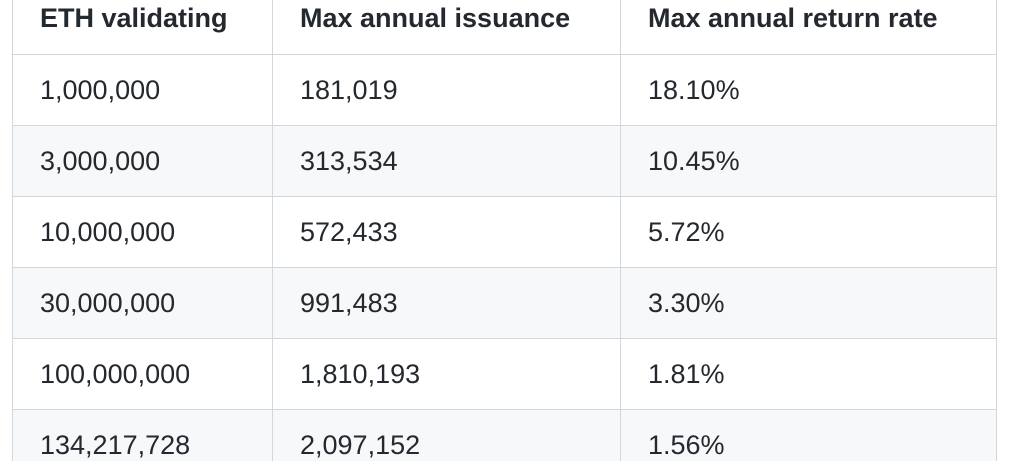 The width and height of the screenshot is (1016, 461). I want to click on cell-eth-validating: 134,217,728, so click(142, 435).